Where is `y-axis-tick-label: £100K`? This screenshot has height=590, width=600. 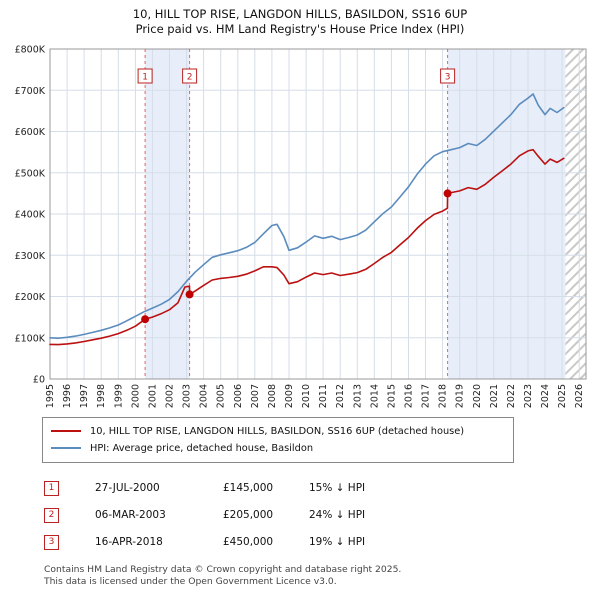
y-axis-tick-label: £100K is located at coordinates (30, 338).